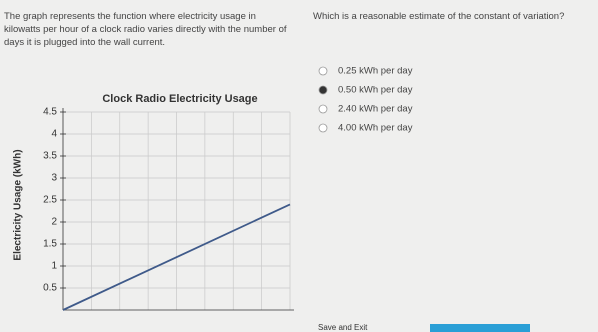  What do you see at coordinates (375, 71) in the screenshot?
I see `option-label: 0.25 kWh per day` at bounding box center [375, 71].